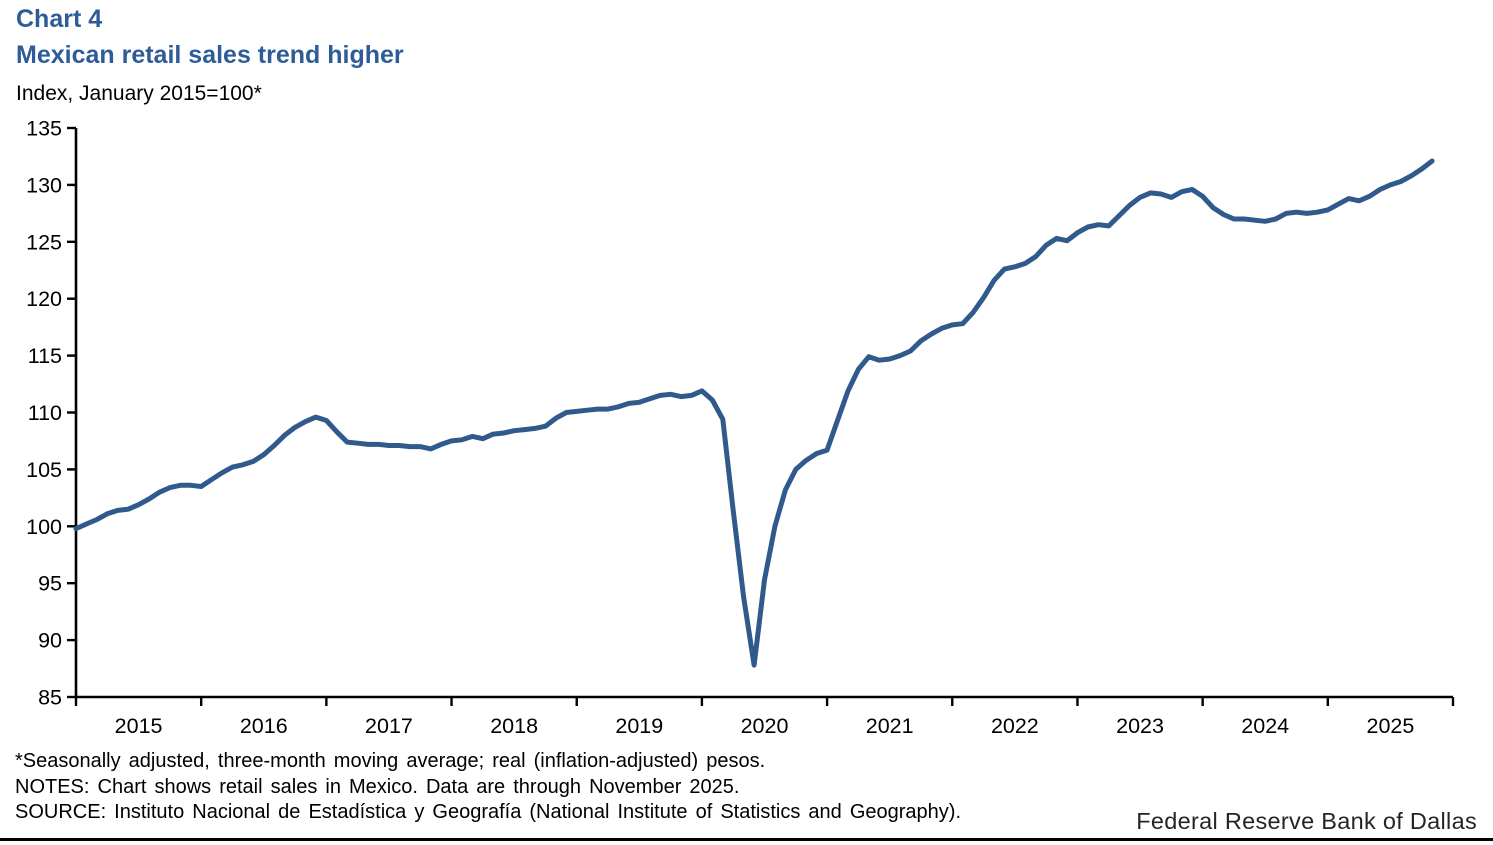 This screenshot has width=1493, height=845. I want to click on x-tick-label: 2021, so click(890, 726).